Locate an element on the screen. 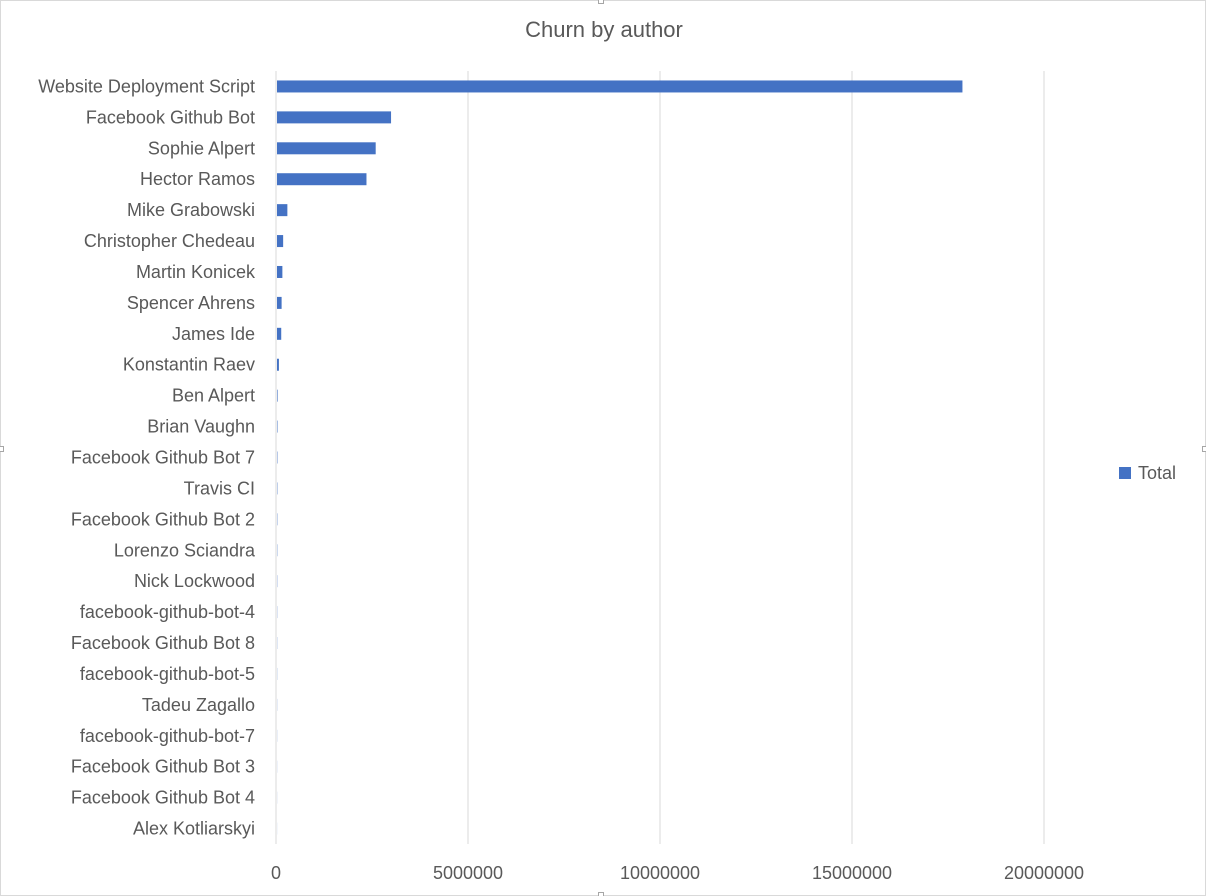 This screenshot has height=896, width=1206. chart-title: Churn by author is located at coordinates (604, 29).